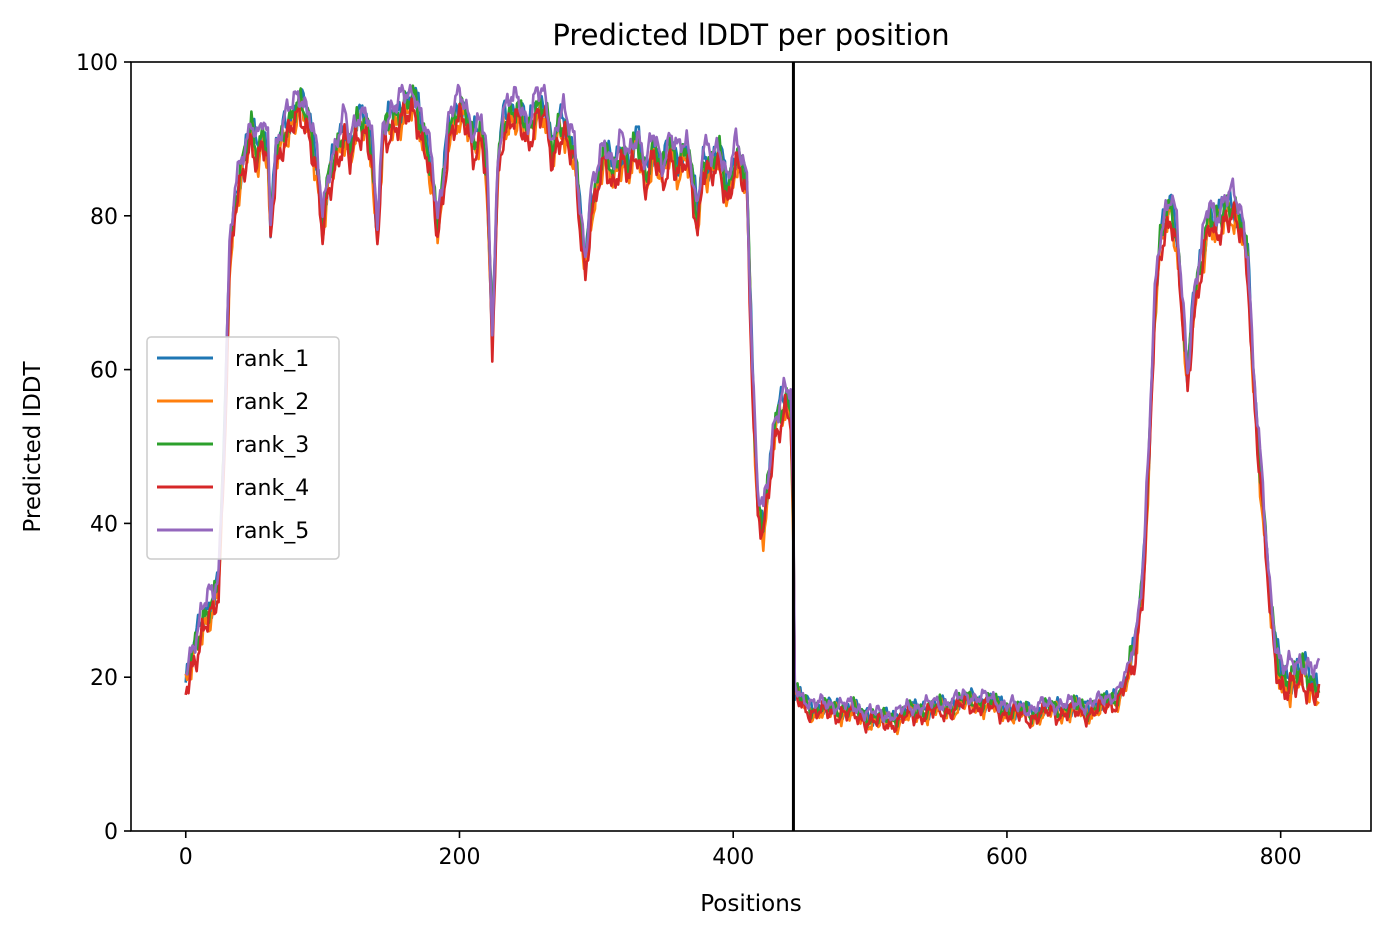 The height and width of the screenshot is (939, 1391). Describe the element at coordinates (33, 446) in the screenshot. I see `y-axis-label: Predicted lDDT` at that location.